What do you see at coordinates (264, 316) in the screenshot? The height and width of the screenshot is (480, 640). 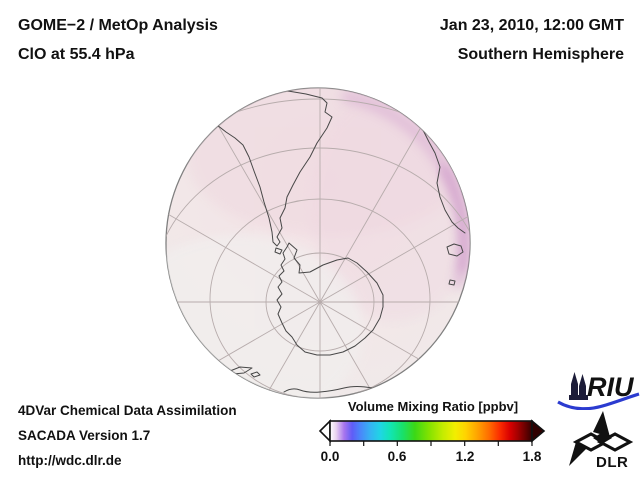 I see `white-wash-lower-left` at bounding box center [264, 316].